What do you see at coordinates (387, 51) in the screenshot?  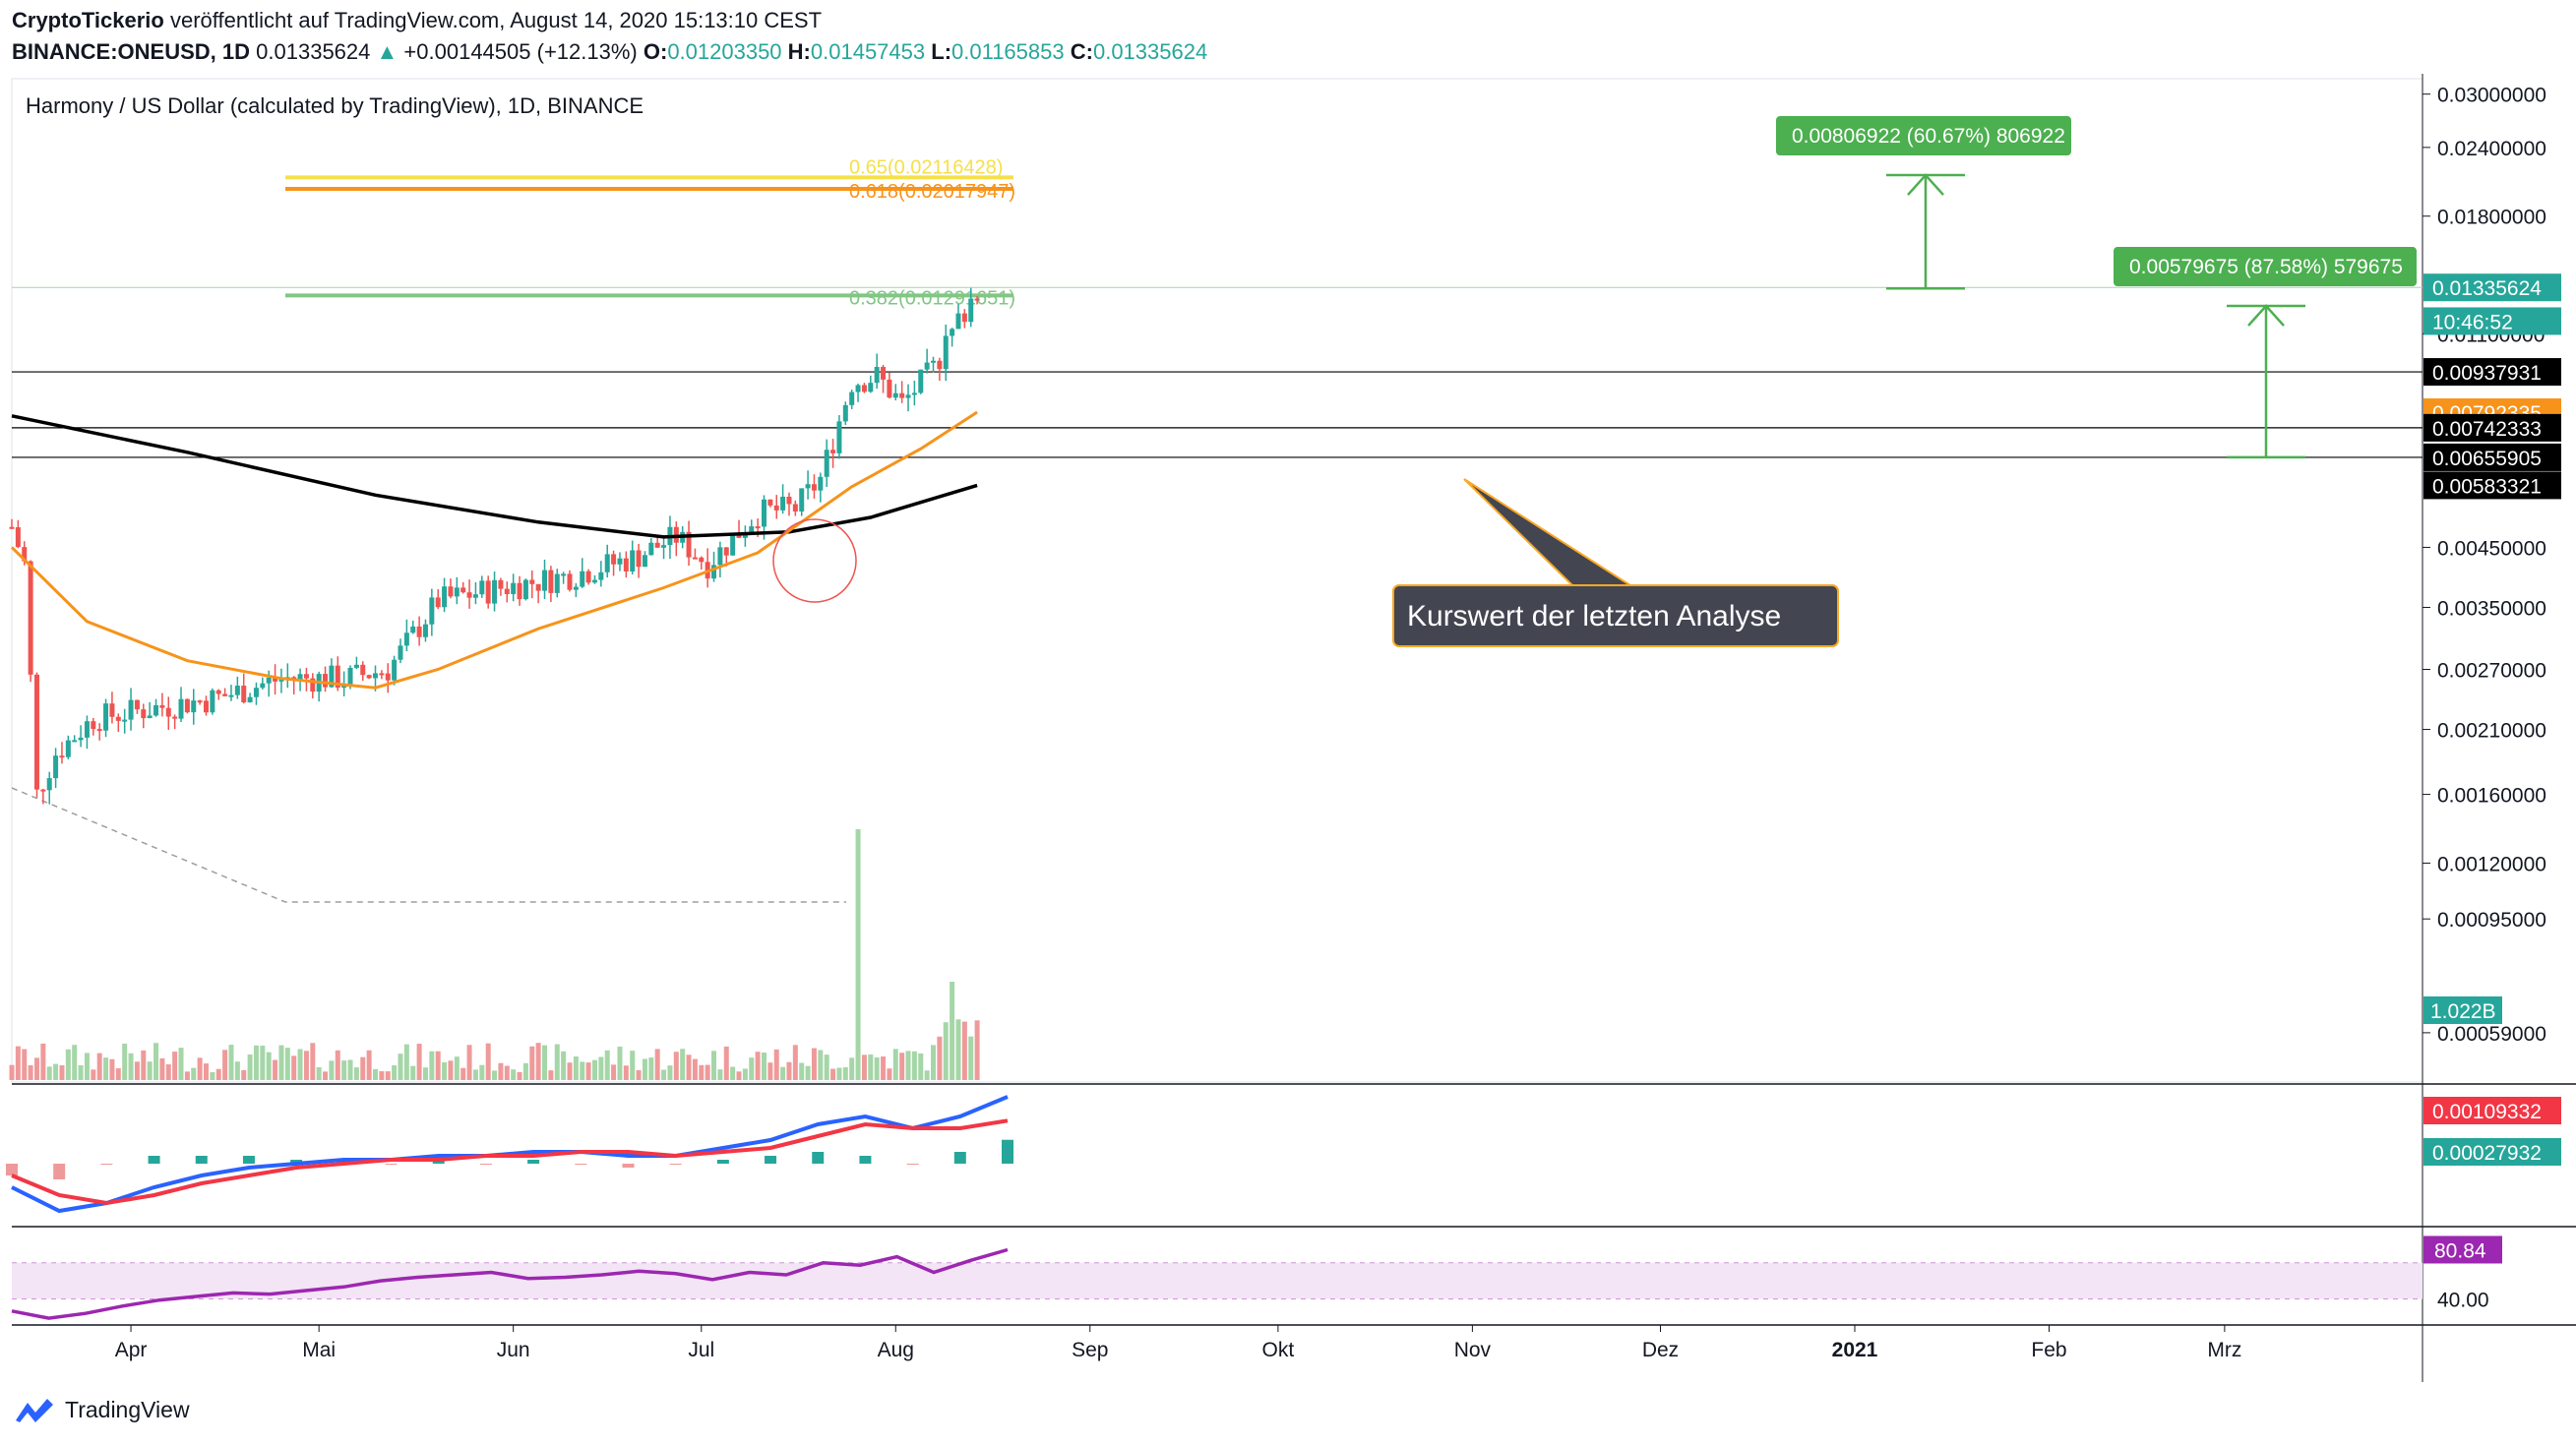 I see `change-arrow-icon: ▲` at bounding box center [387, 51].